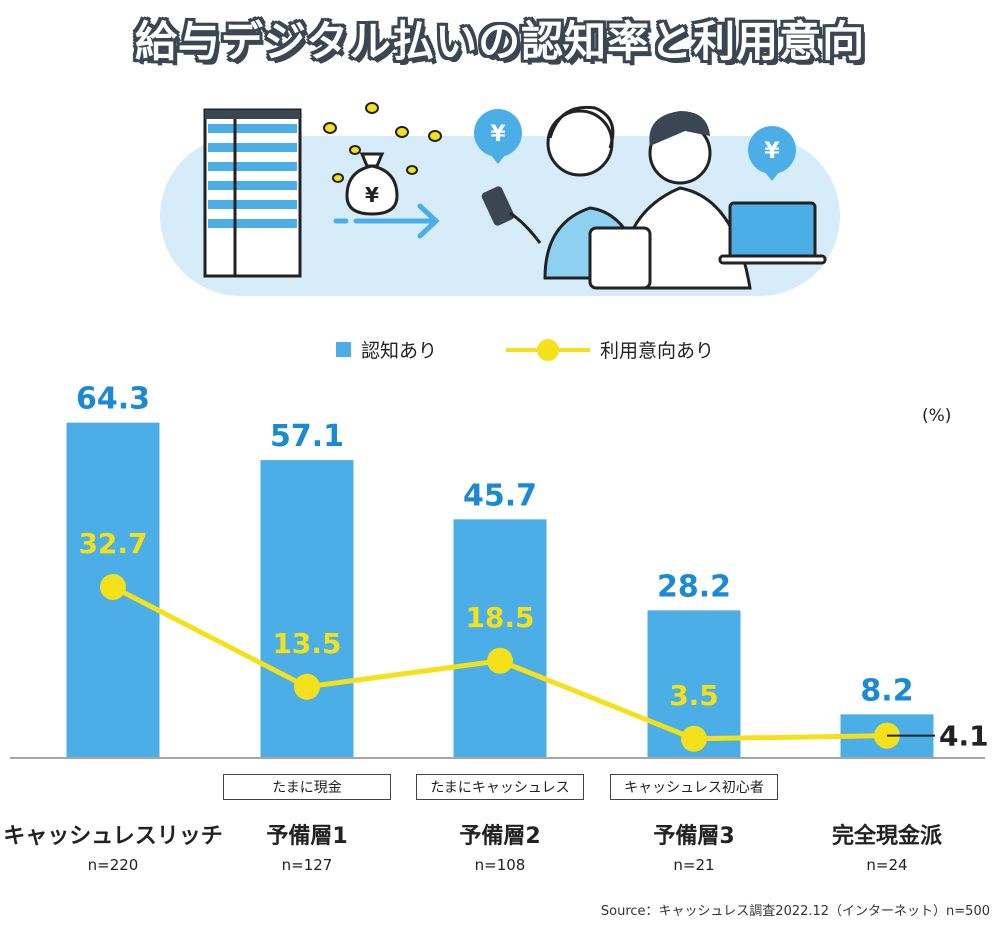  What do you see at coordinates (113, 836) in the screenshot?
I see `category-name: キャッシュレスリッチ` at bounding box center [113, 836].